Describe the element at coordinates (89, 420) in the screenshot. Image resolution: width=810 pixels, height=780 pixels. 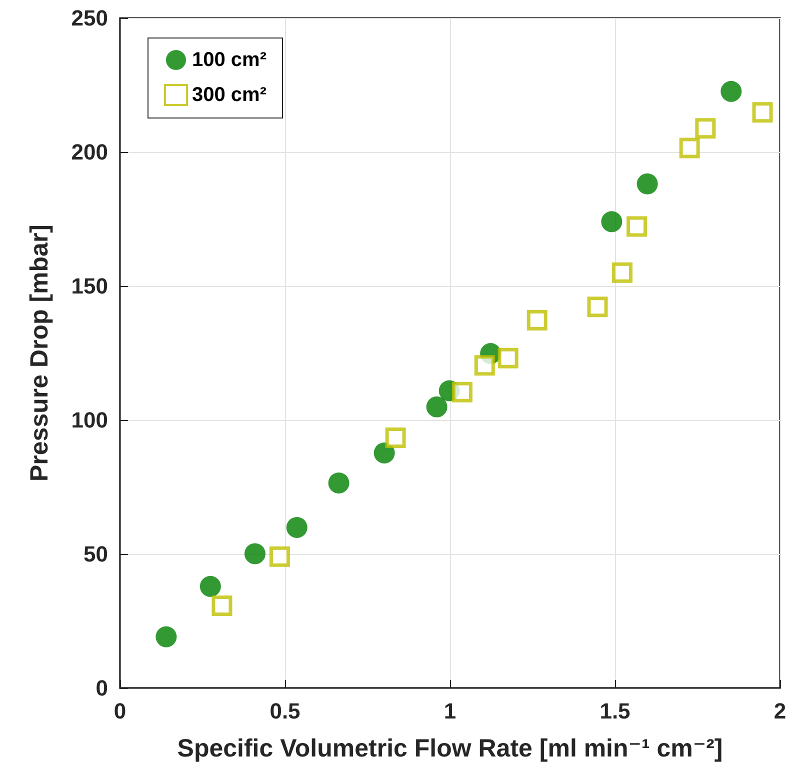
I see `y-tick-label: 100` at that location.